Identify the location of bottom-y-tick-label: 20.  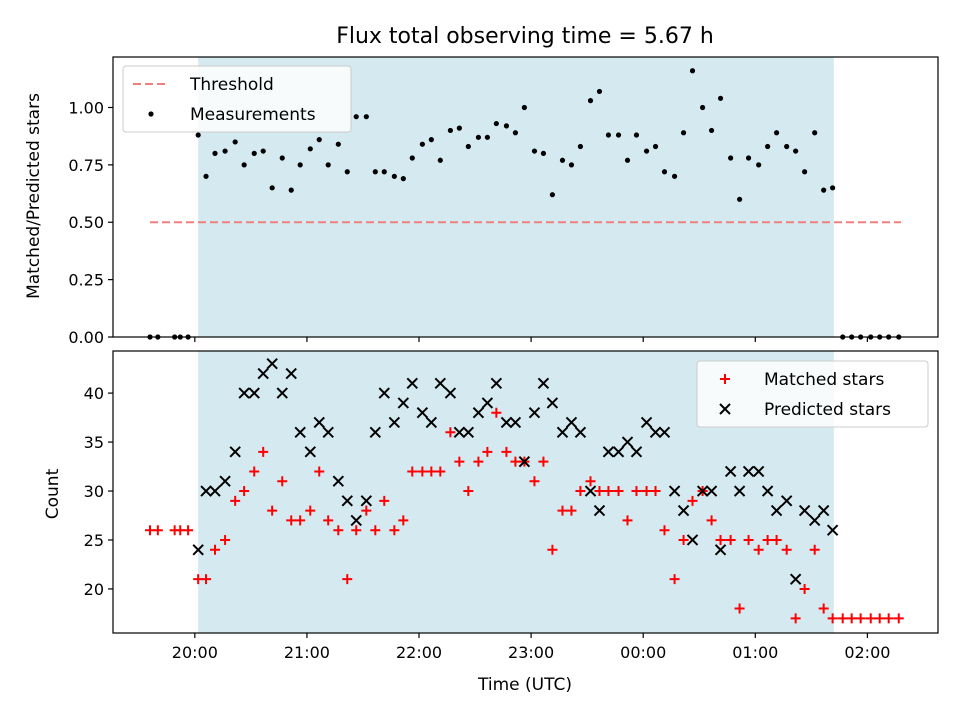
(94, 589).